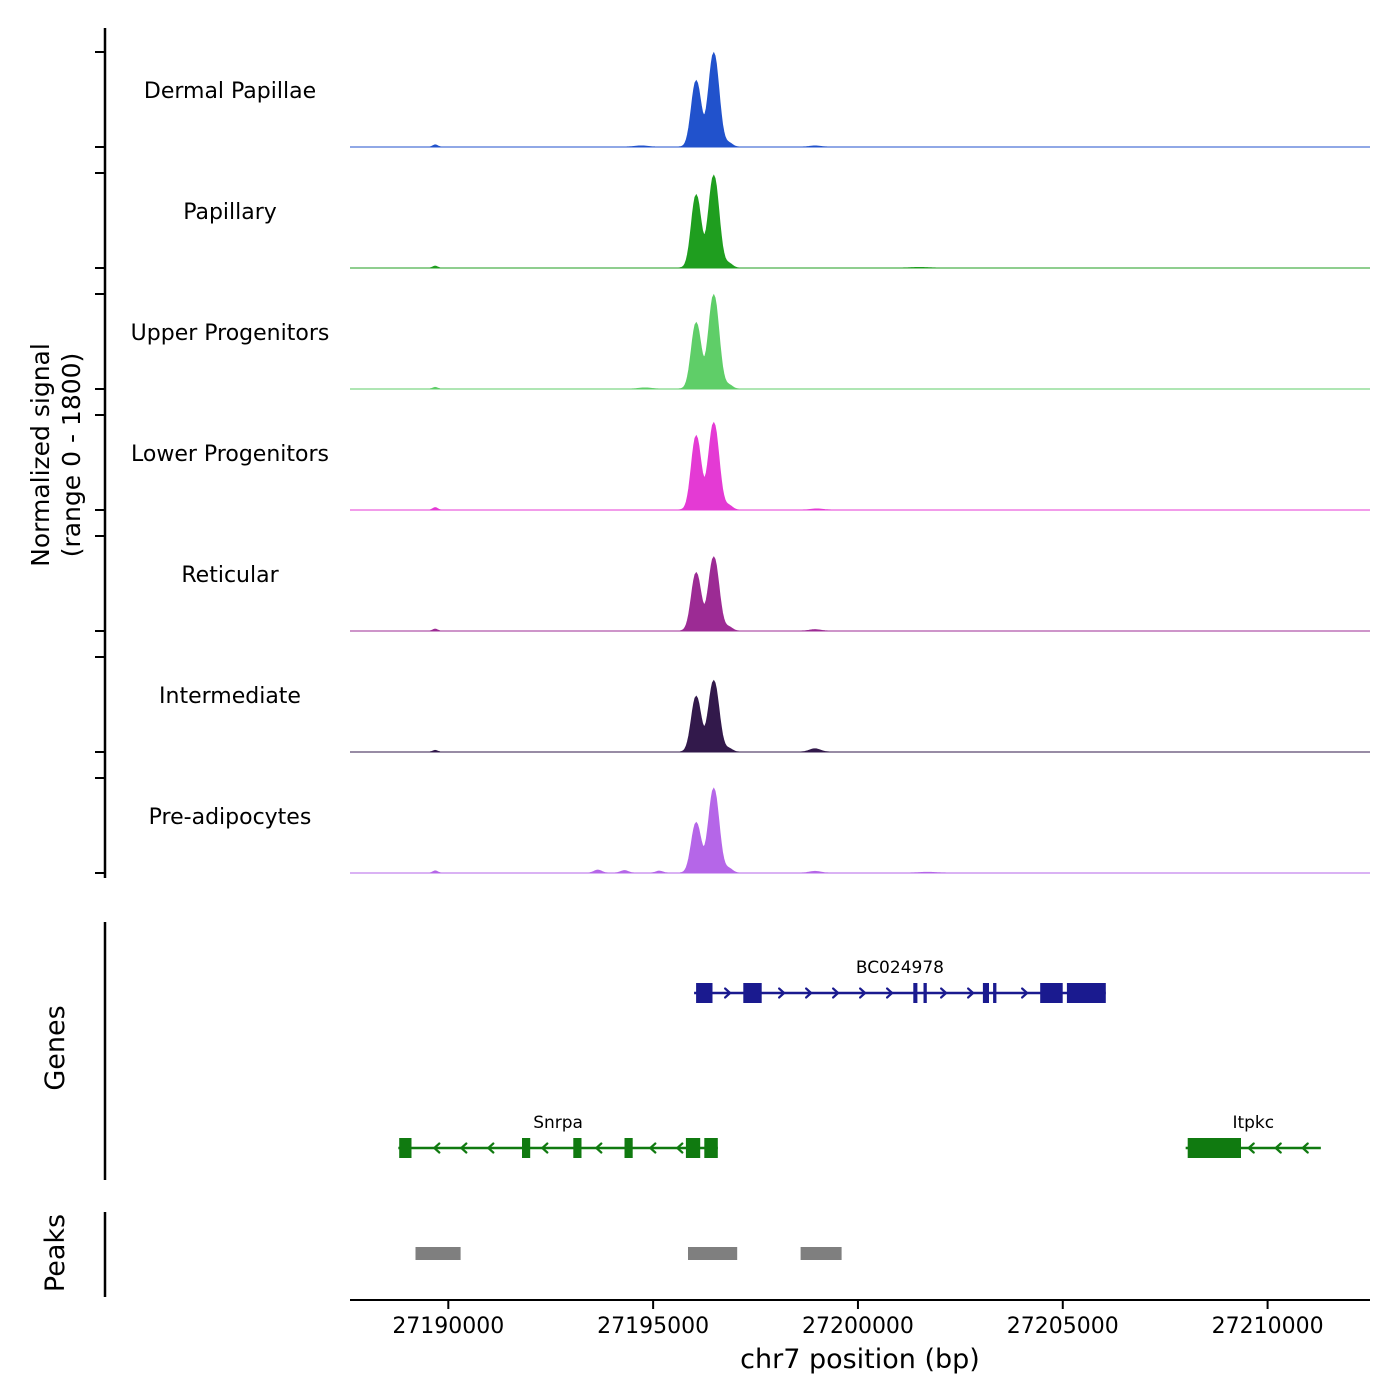 The height and width of the screenshot is (1400, 1400). What do you see at coordinates (860, 99) in the screenshot?
I see `signal-area-dermal-papillae` at bounding box center [860, 99].